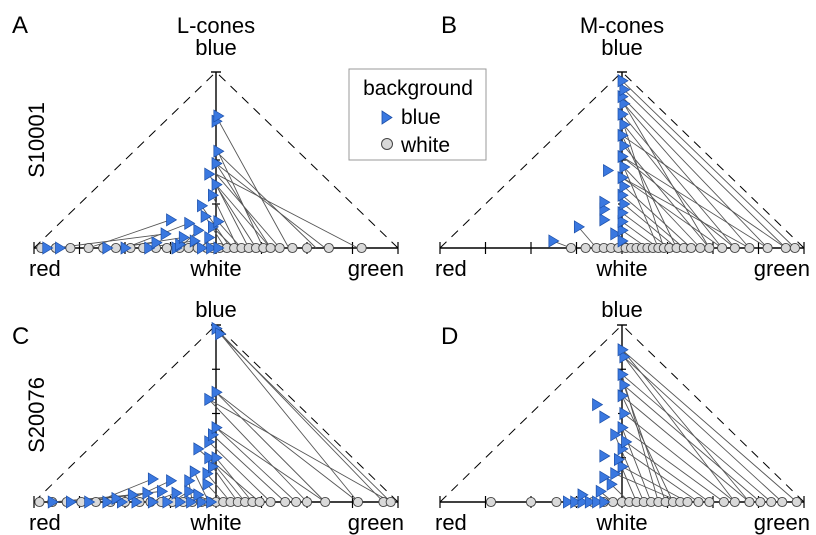 The image size is (816, 535). Describe the element at coordinates (421, 117) in the screenshot. I see `legend-label-blue: blue` at that location.